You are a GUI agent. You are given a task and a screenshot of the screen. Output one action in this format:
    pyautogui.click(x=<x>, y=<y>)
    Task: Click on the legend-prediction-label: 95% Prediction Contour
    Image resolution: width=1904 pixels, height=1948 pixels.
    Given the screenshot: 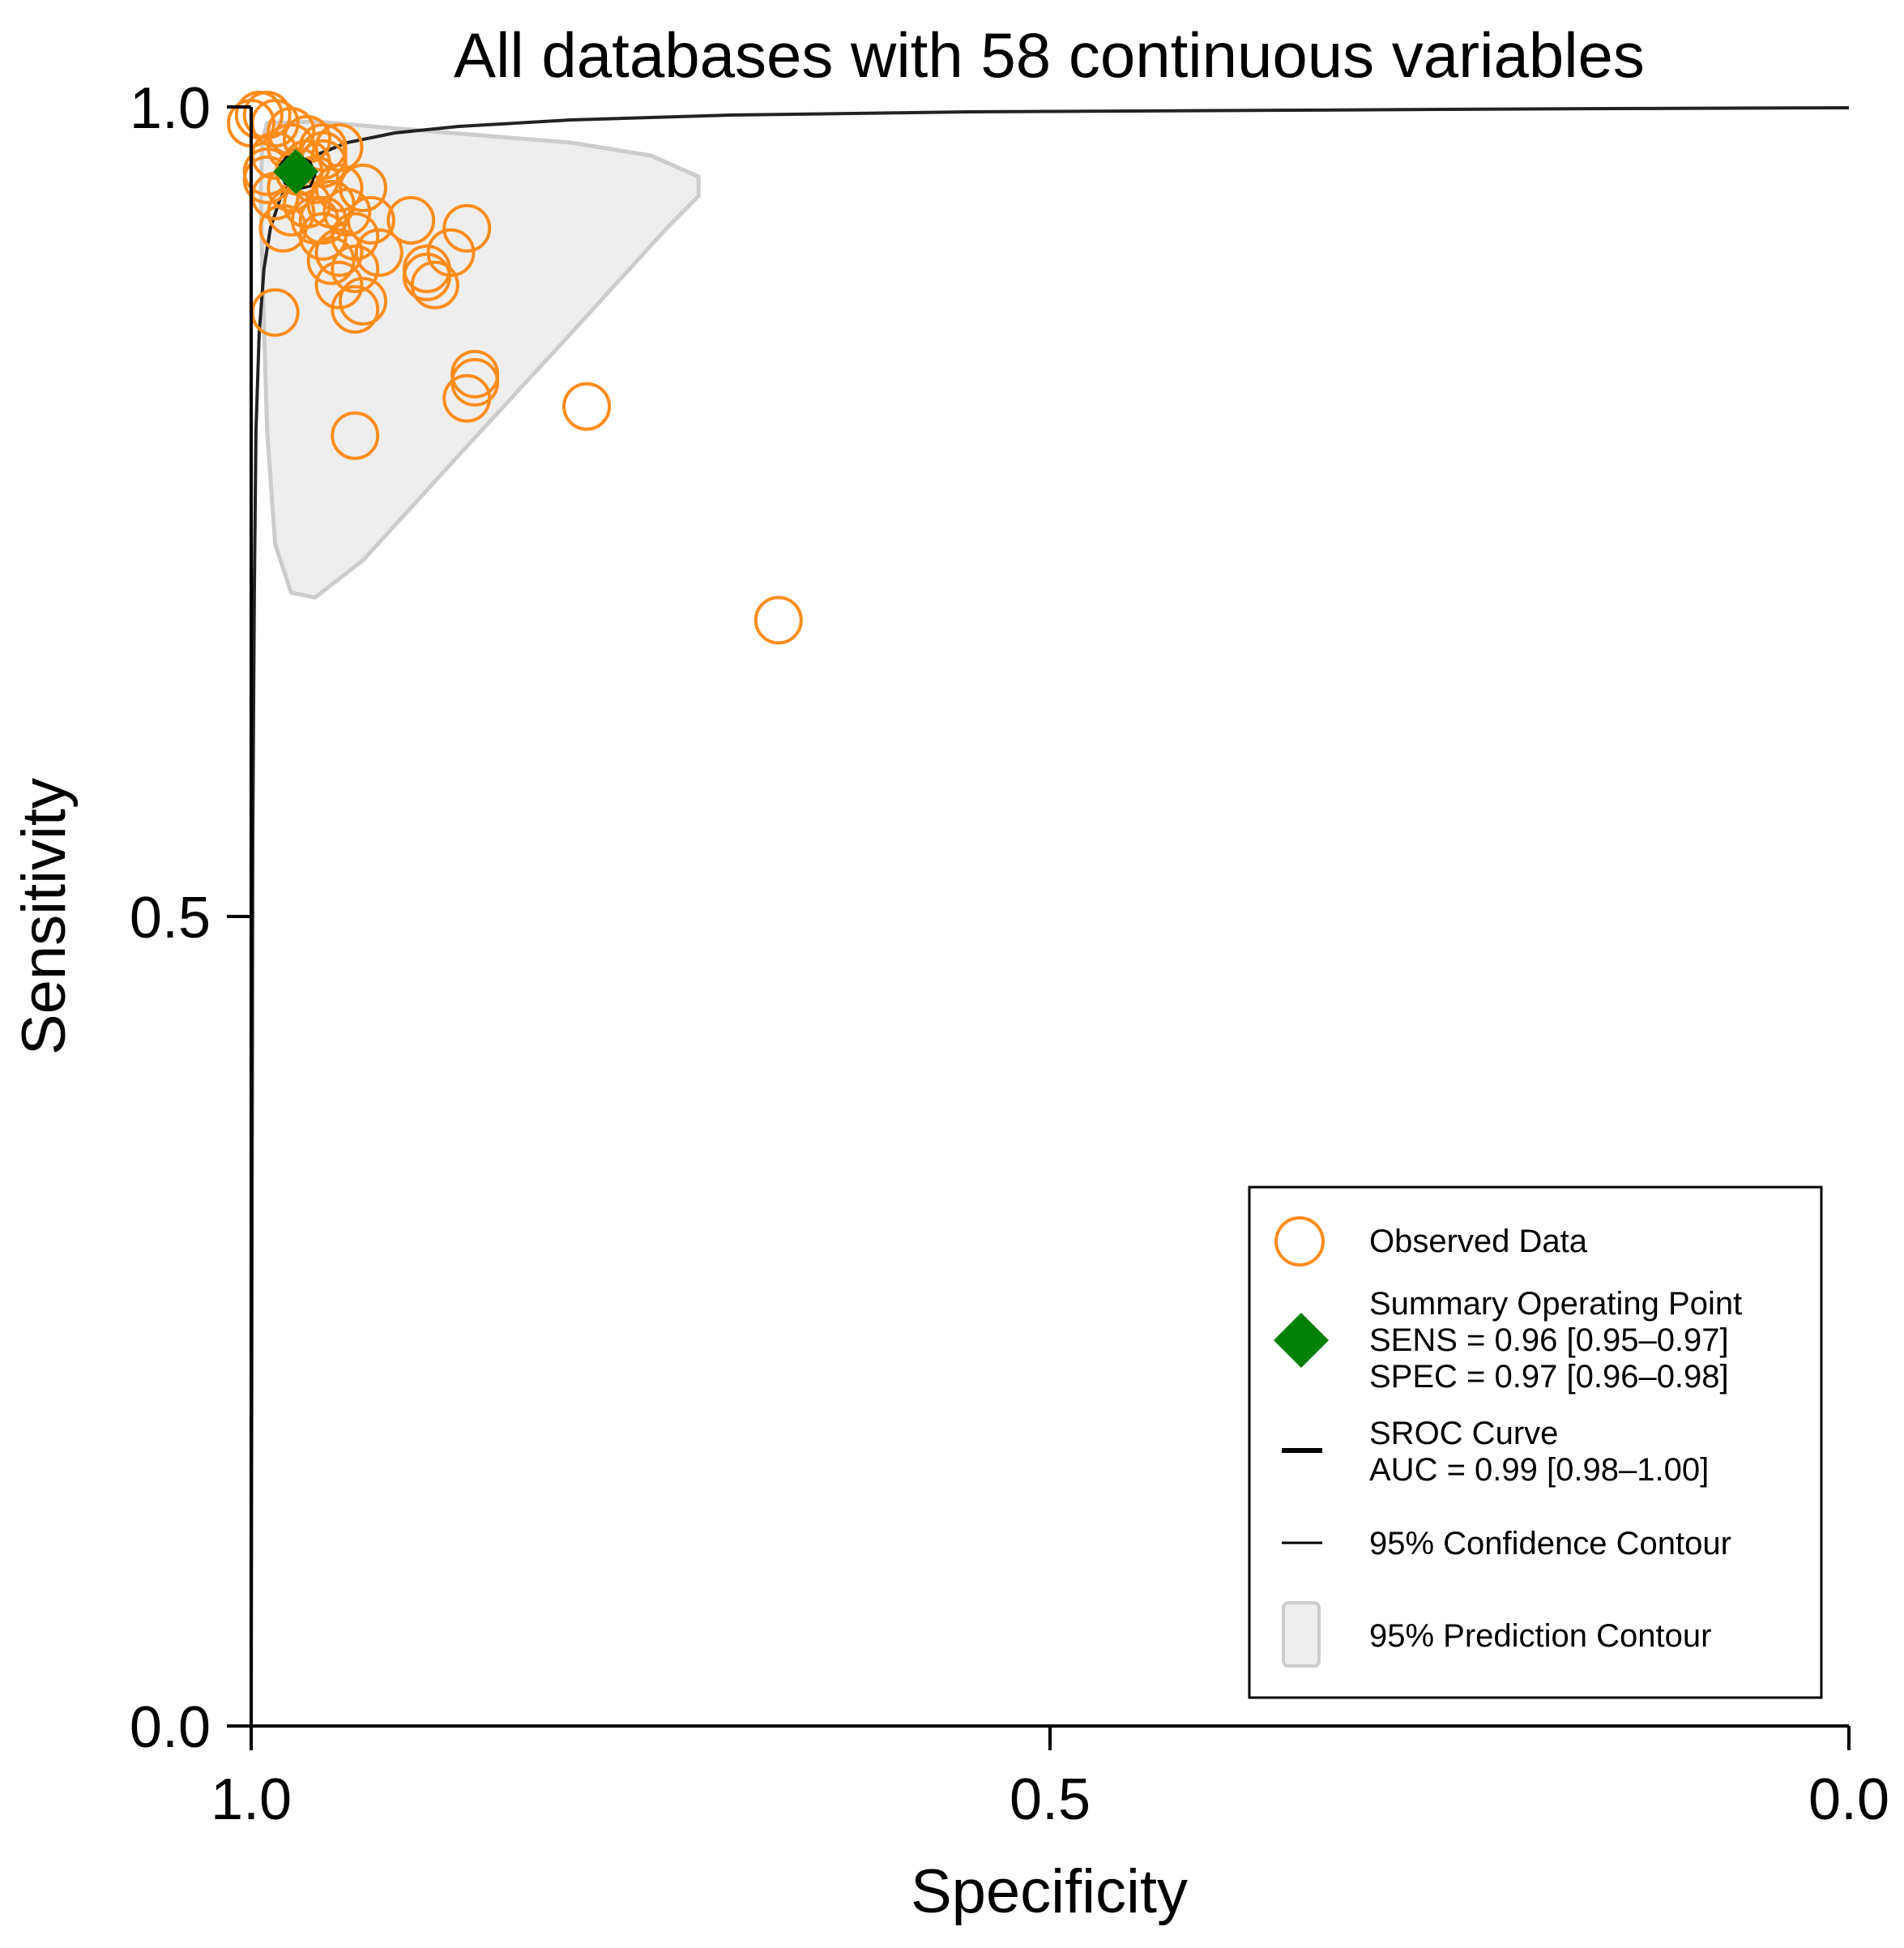 What is the action you would take?
    pyautogui.click(x=1540, y=1636)
    